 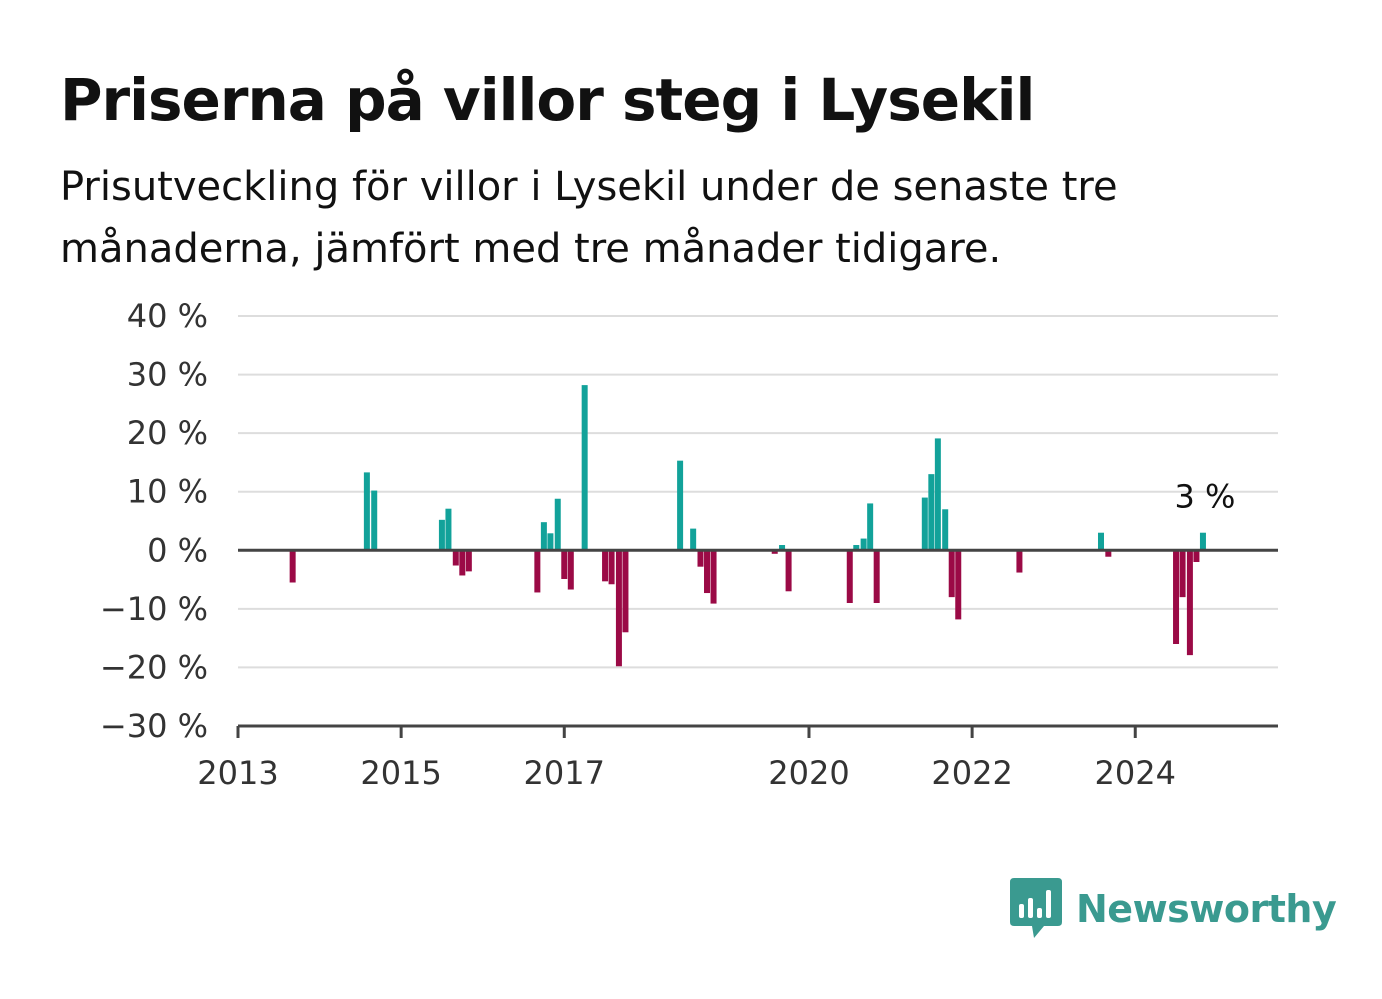 I want to click on y-tick-label: 10 %, so click(x=167, y=492).